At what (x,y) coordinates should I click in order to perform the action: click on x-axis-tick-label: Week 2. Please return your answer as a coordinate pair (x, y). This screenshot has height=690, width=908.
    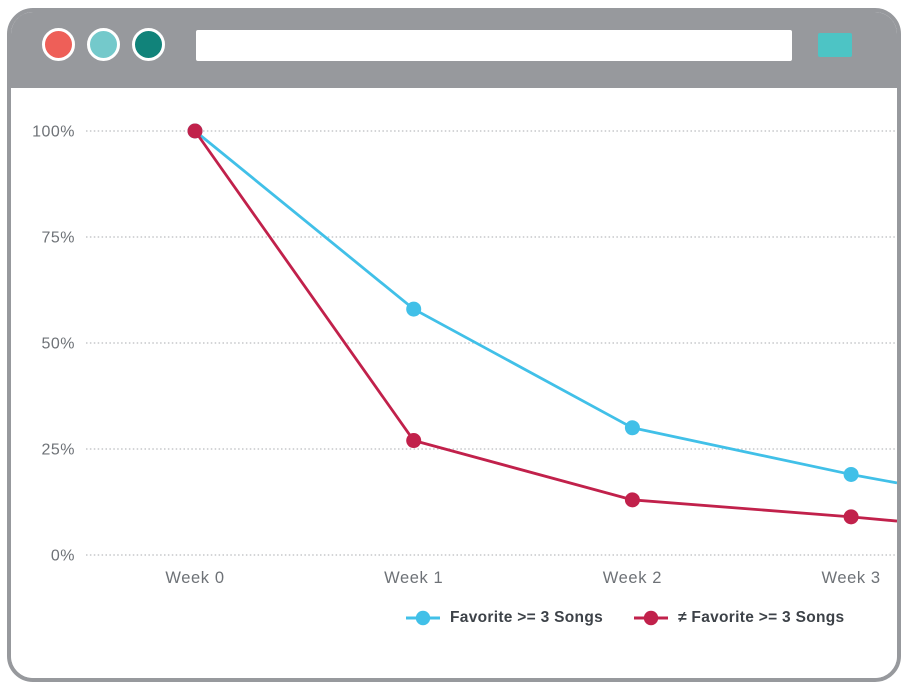
    Looking at the image, I should click on (632, 578).